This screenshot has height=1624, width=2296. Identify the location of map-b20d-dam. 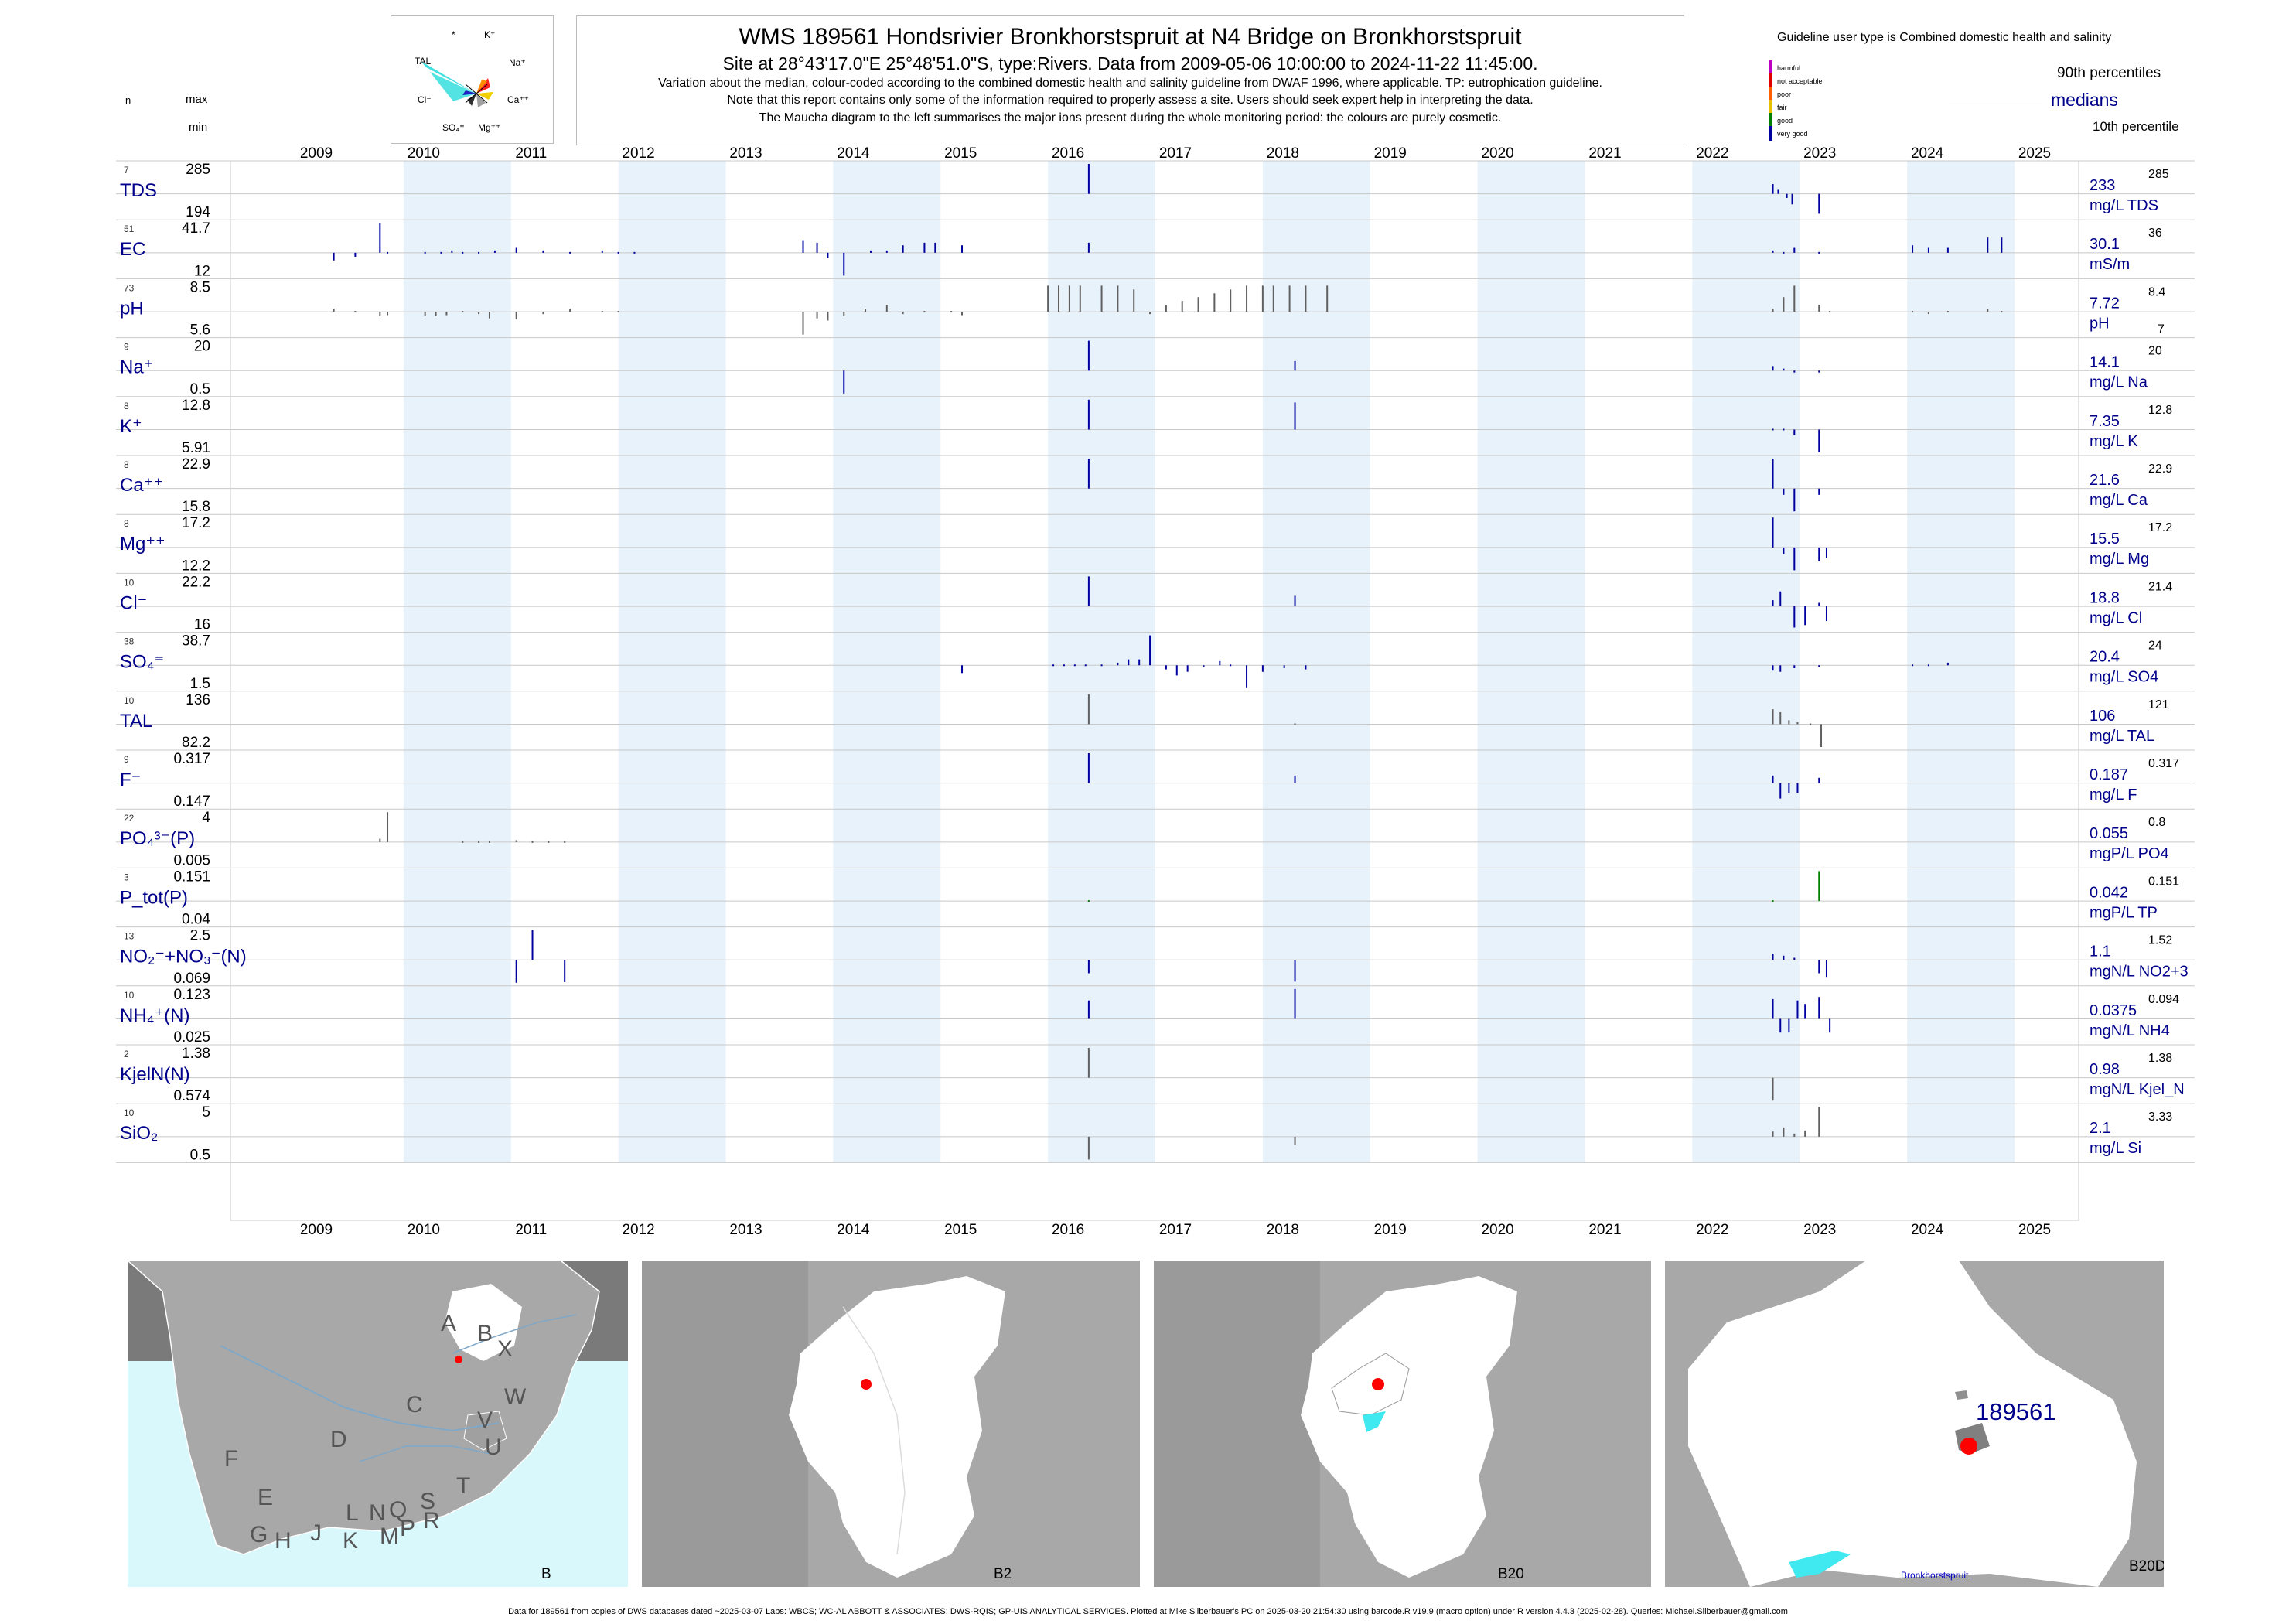
(1820, 1564).